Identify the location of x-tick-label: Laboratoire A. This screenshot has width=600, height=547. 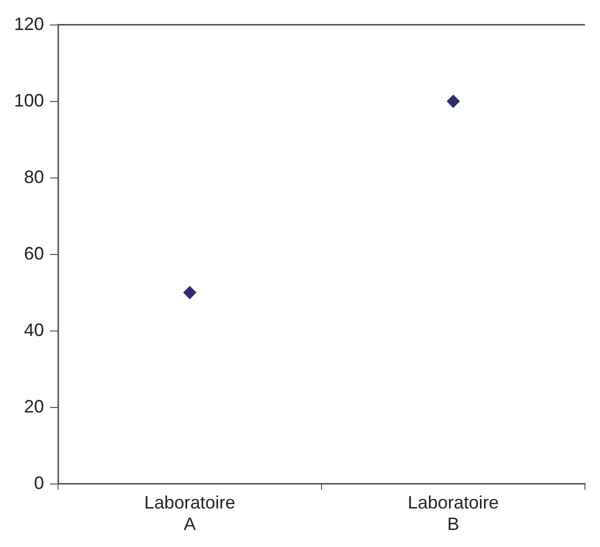
(190, 513).